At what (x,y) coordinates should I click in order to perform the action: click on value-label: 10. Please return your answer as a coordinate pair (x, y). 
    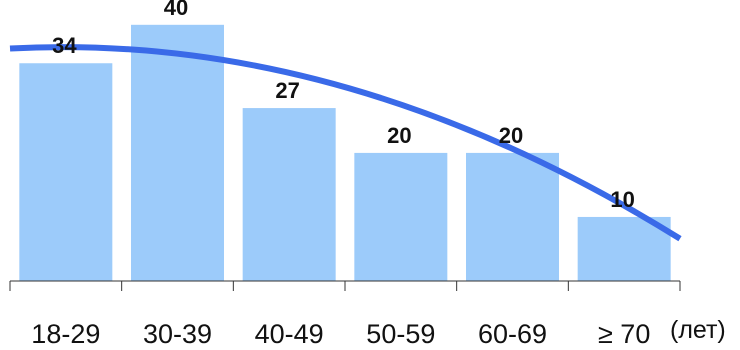
    Looking at the image, I should click on (622, 199).